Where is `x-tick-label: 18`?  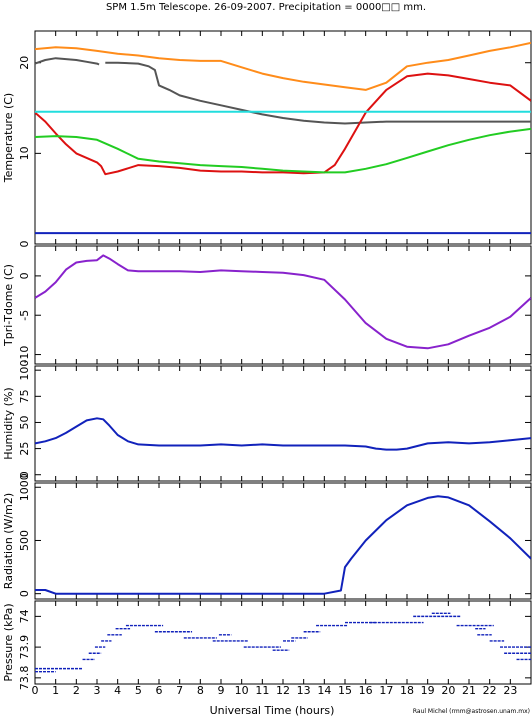 x-tick-label: 18 is located at coordinates (407, 690).